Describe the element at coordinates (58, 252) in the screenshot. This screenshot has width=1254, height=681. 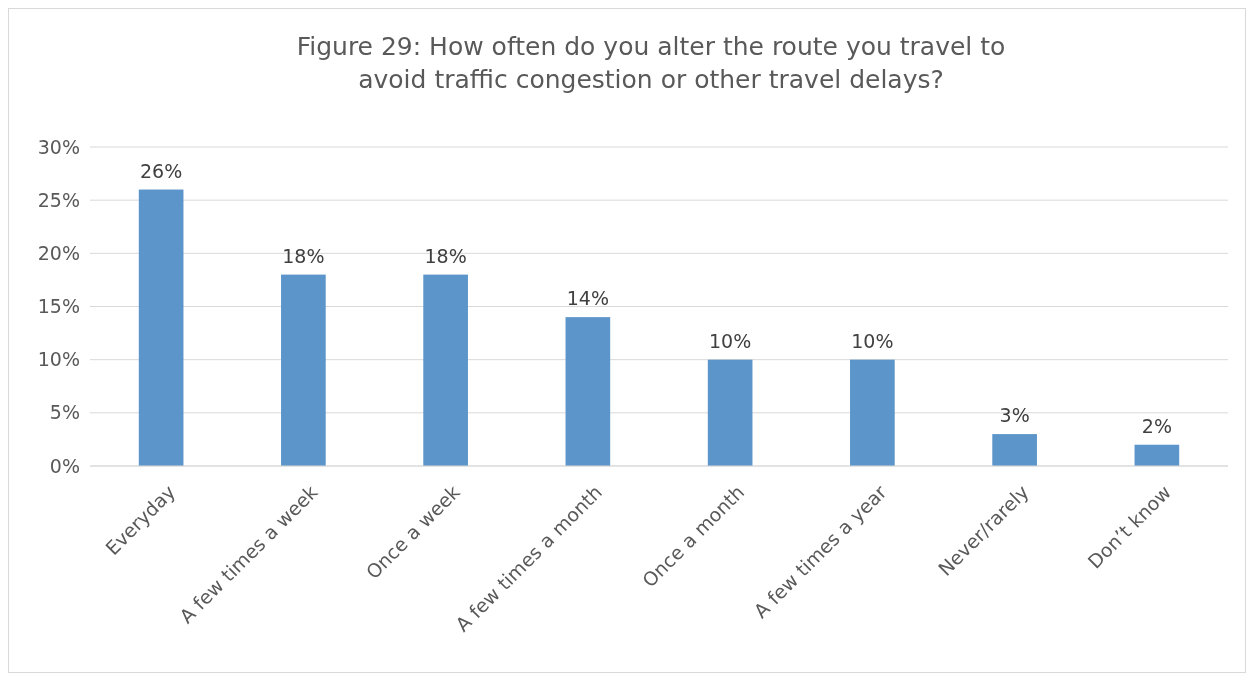
I see `y-tick-label: 20%` at that location.